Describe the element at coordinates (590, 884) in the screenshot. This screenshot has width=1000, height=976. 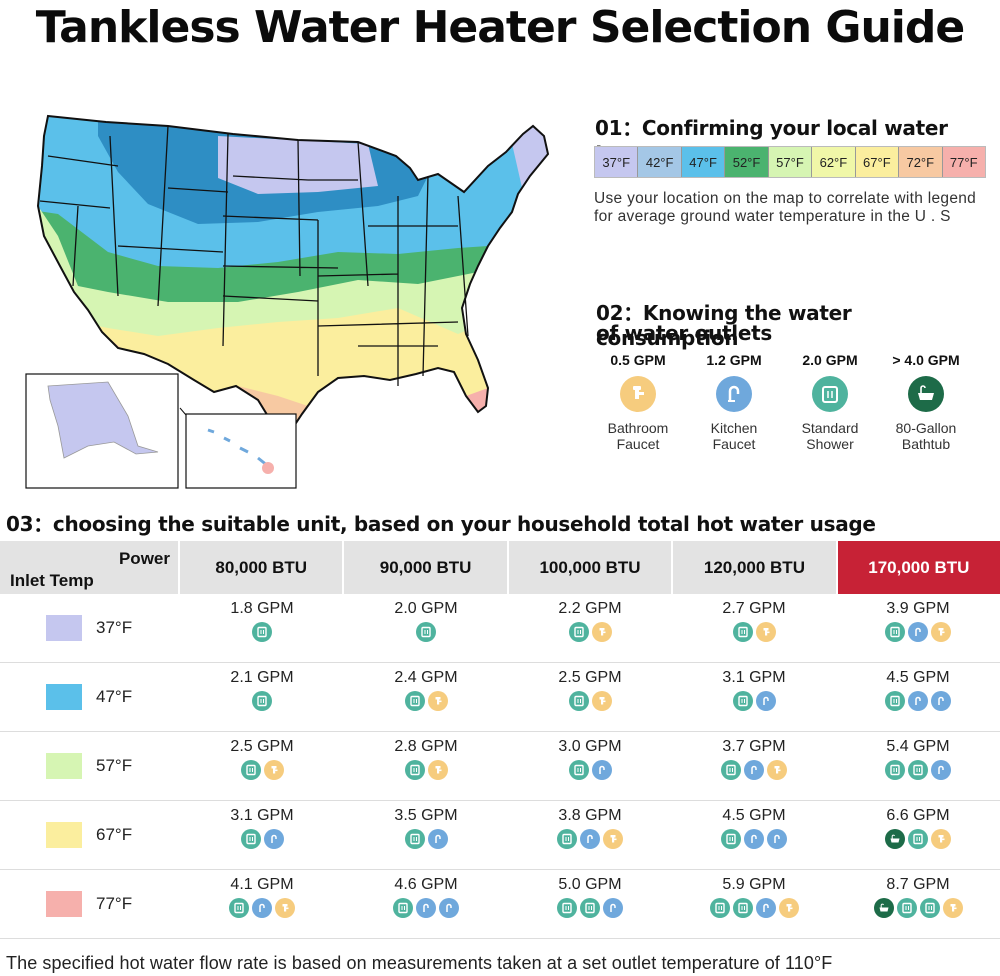
I see `flow-rate-value: 5.0 GPM` at that location.